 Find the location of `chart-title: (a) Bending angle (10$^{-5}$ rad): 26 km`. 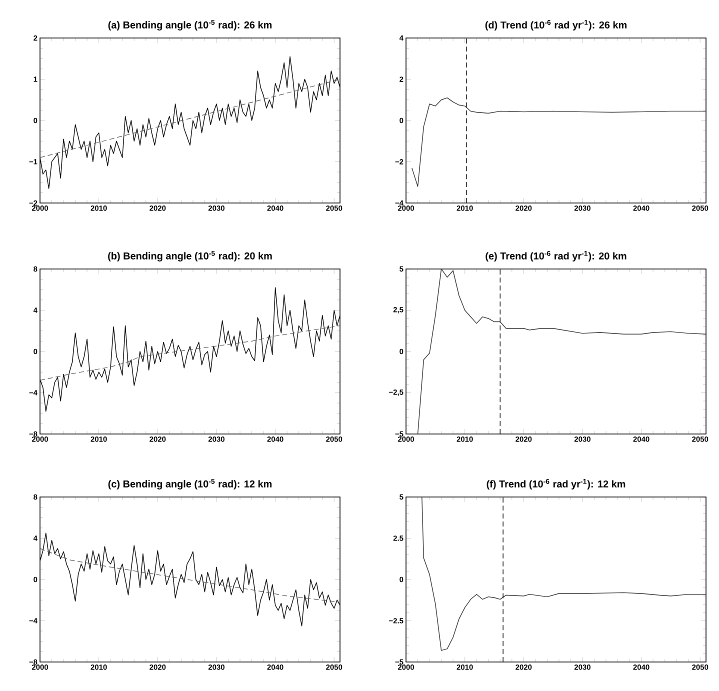

chart-title: (a) Bending angle (10$^{-5}$ rad): 26 km is located at coordinates (190, 25).